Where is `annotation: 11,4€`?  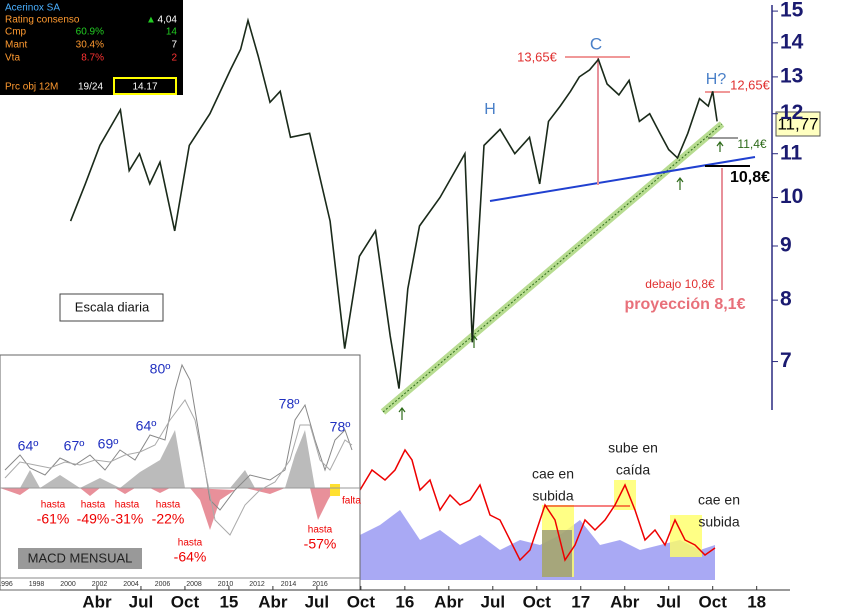
annotation: 11,4€ is located at coordinates (751, 144).